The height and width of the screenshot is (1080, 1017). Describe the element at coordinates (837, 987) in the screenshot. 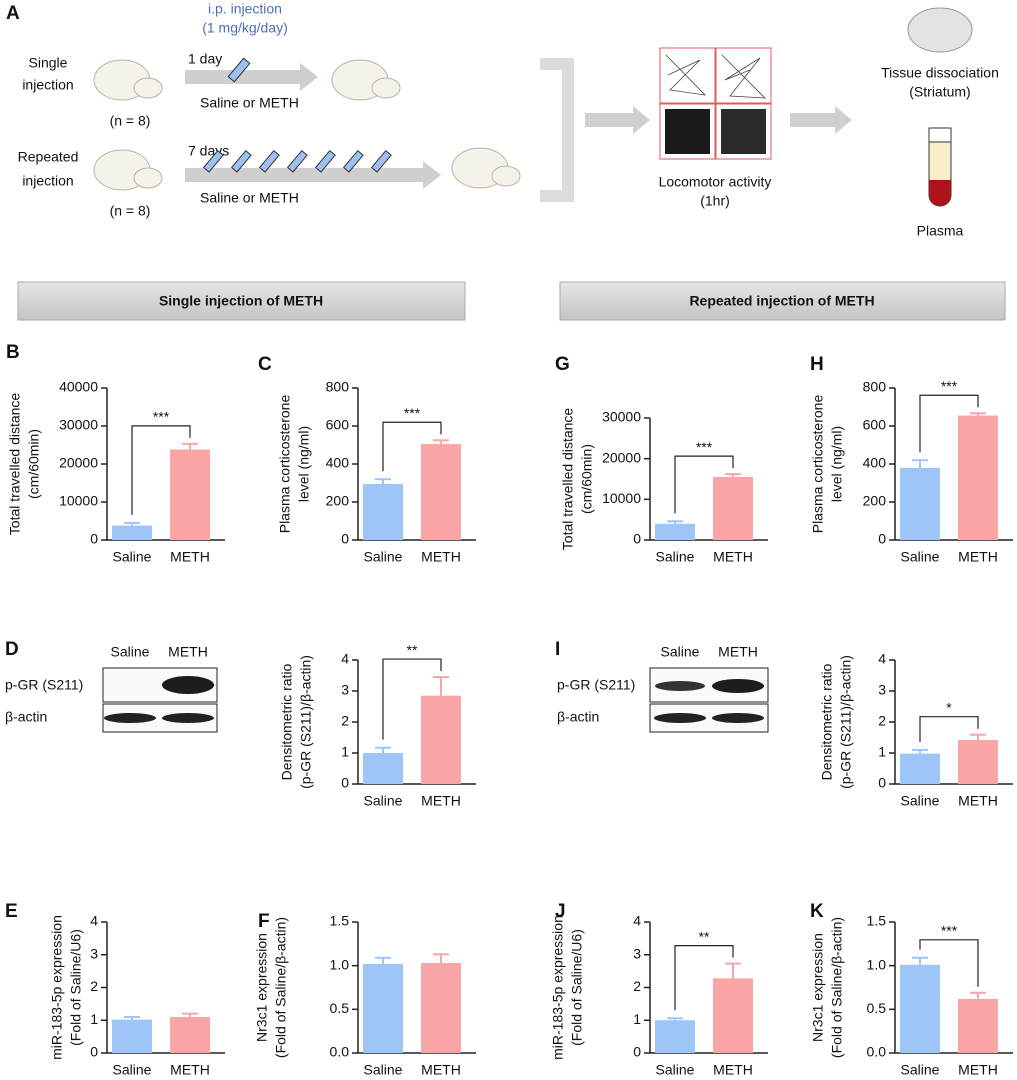

I see `y-axis-label: (Fold of Saline/β-actin)` at that location.